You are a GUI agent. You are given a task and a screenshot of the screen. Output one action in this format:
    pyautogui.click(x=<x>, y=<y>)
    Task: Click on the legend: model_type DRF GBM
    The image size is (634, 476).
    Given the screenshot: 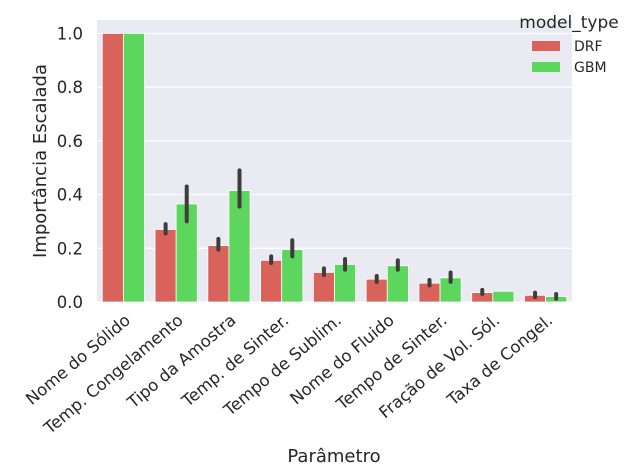 What is the action you would take?
    pyautogui.click(x=568, y=44)
    